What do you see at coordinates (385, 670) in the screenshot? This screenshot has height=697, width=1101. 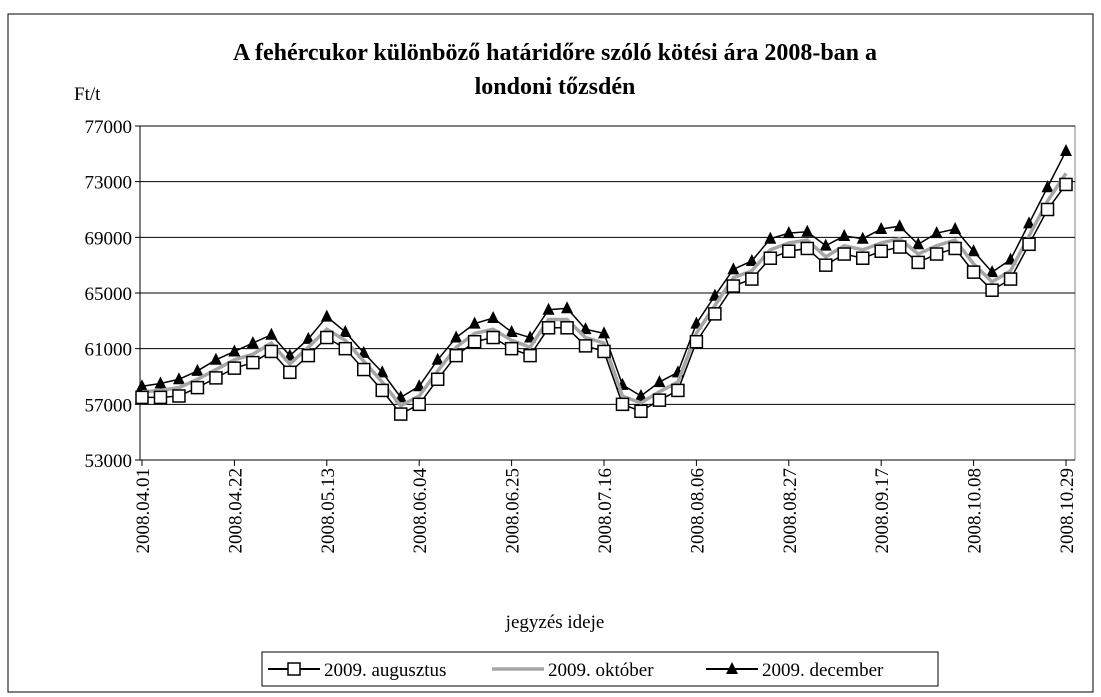 I see `legend-label: 2009. augusztus` at bounding box center [385, 670].